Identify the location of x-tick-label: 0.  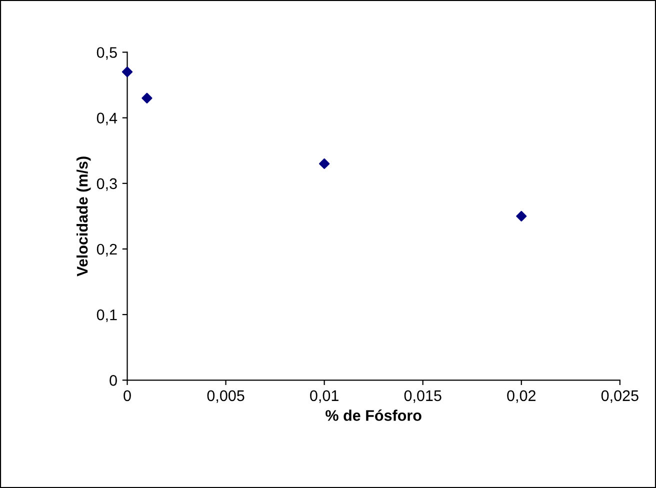
(127, 396).